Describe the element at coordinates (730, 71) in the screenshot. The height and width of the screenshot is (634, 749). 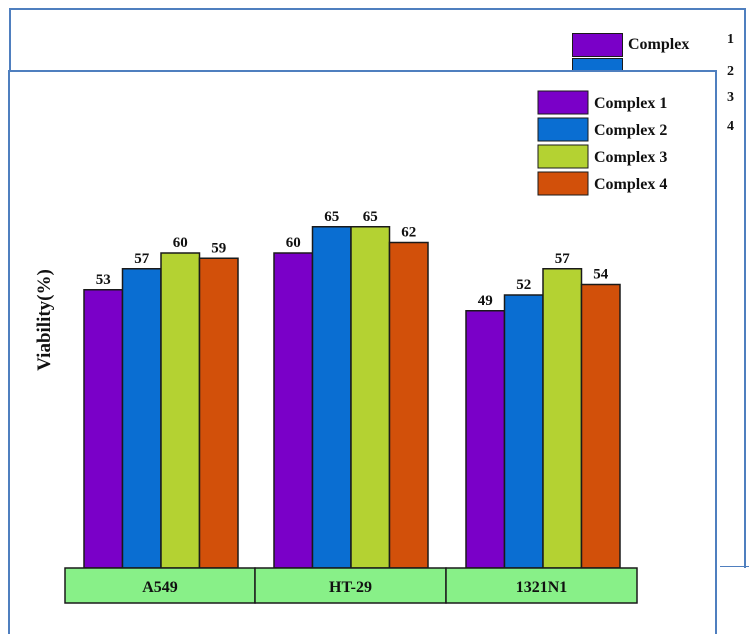
I see `background-legend-number: 2` at that location.